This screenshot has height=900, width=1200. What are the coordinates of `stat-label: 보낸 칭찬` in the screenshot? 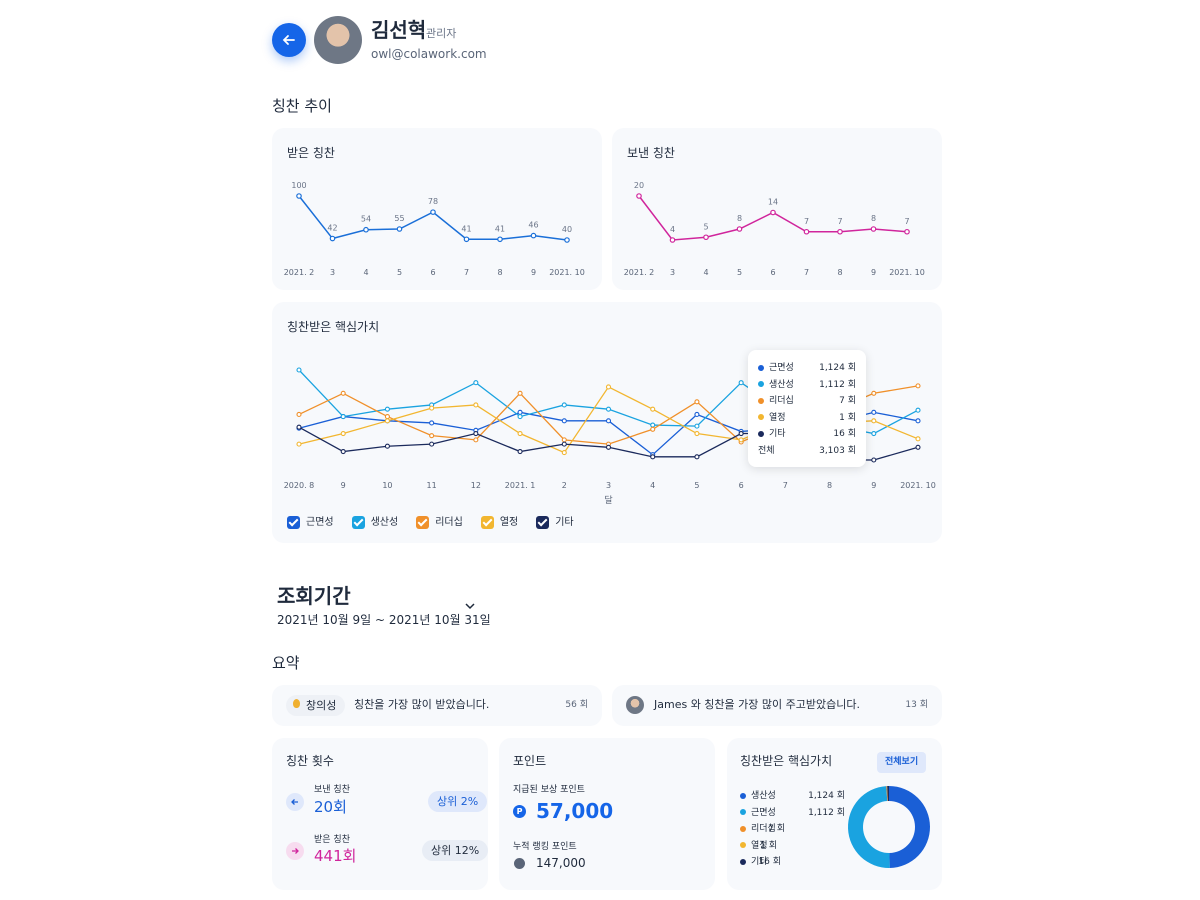 It's located at (332, 790).